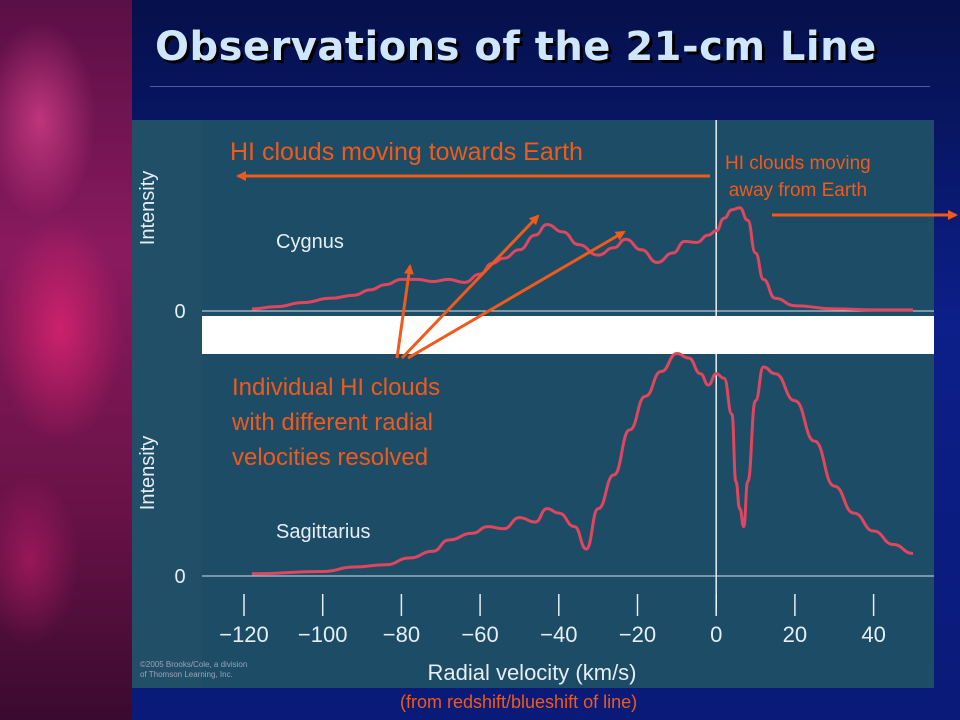 The height and width of the screenshot is (720, 960). What do you see at coordinates (873, 634) in the screenshot?
I see `x-tick-label-8: 40` at bounding box center [873, 634].